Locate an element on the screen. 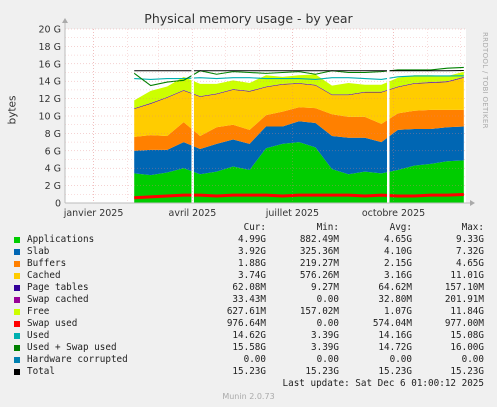  legend-header-avg: Avg: is located at coordinates (400, 227).